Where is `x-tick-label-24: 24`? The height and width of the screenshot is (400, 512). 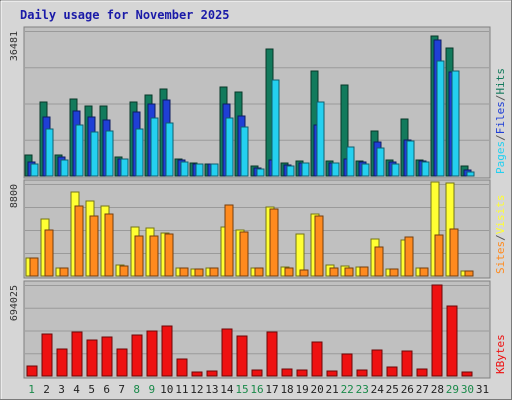 x-tick-label-24: 24 is located at coordinates (378, 389).